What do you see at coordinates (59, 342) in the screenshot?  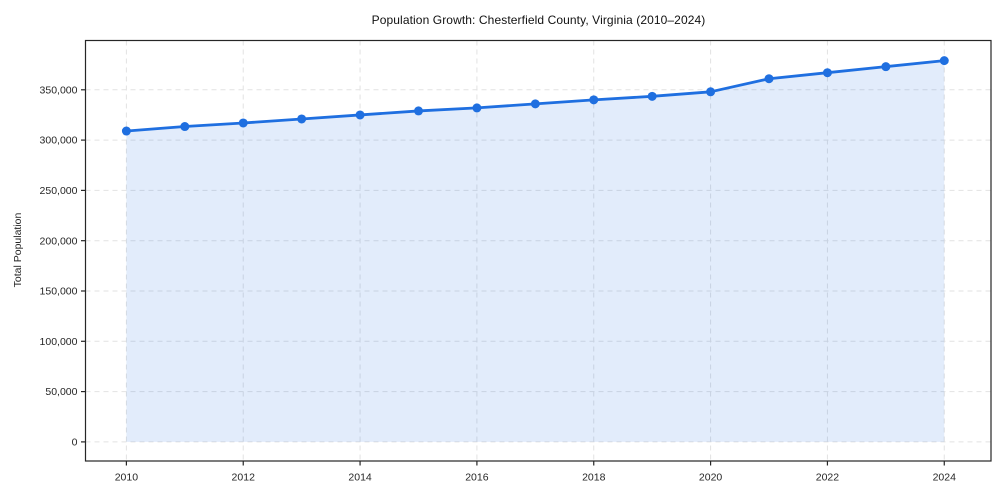 I see `y-tick-label: 100,000` at bounding box center [59, 342].